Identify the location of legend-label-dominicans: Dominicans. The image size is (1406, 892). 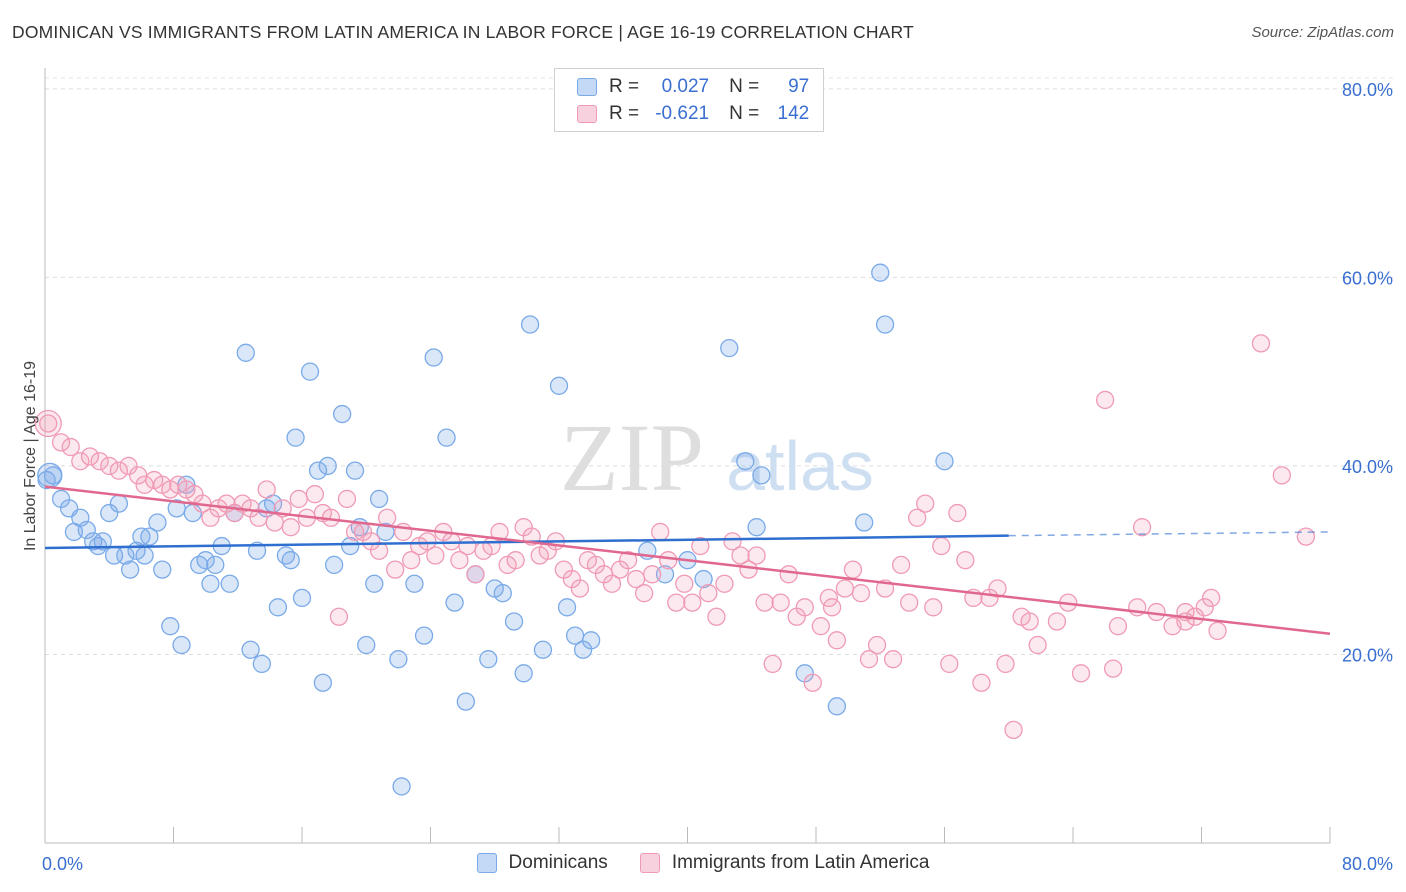
(558, 862).